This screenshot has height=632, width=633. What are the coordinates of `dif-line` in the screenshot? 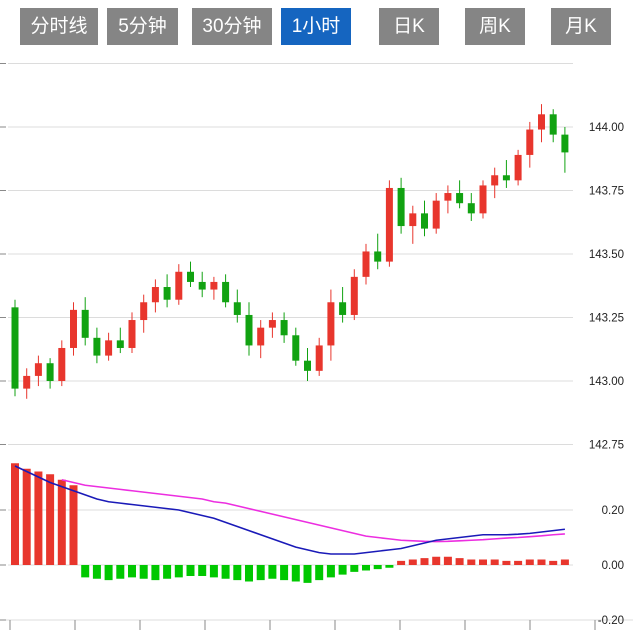 It's located at (289, 510).